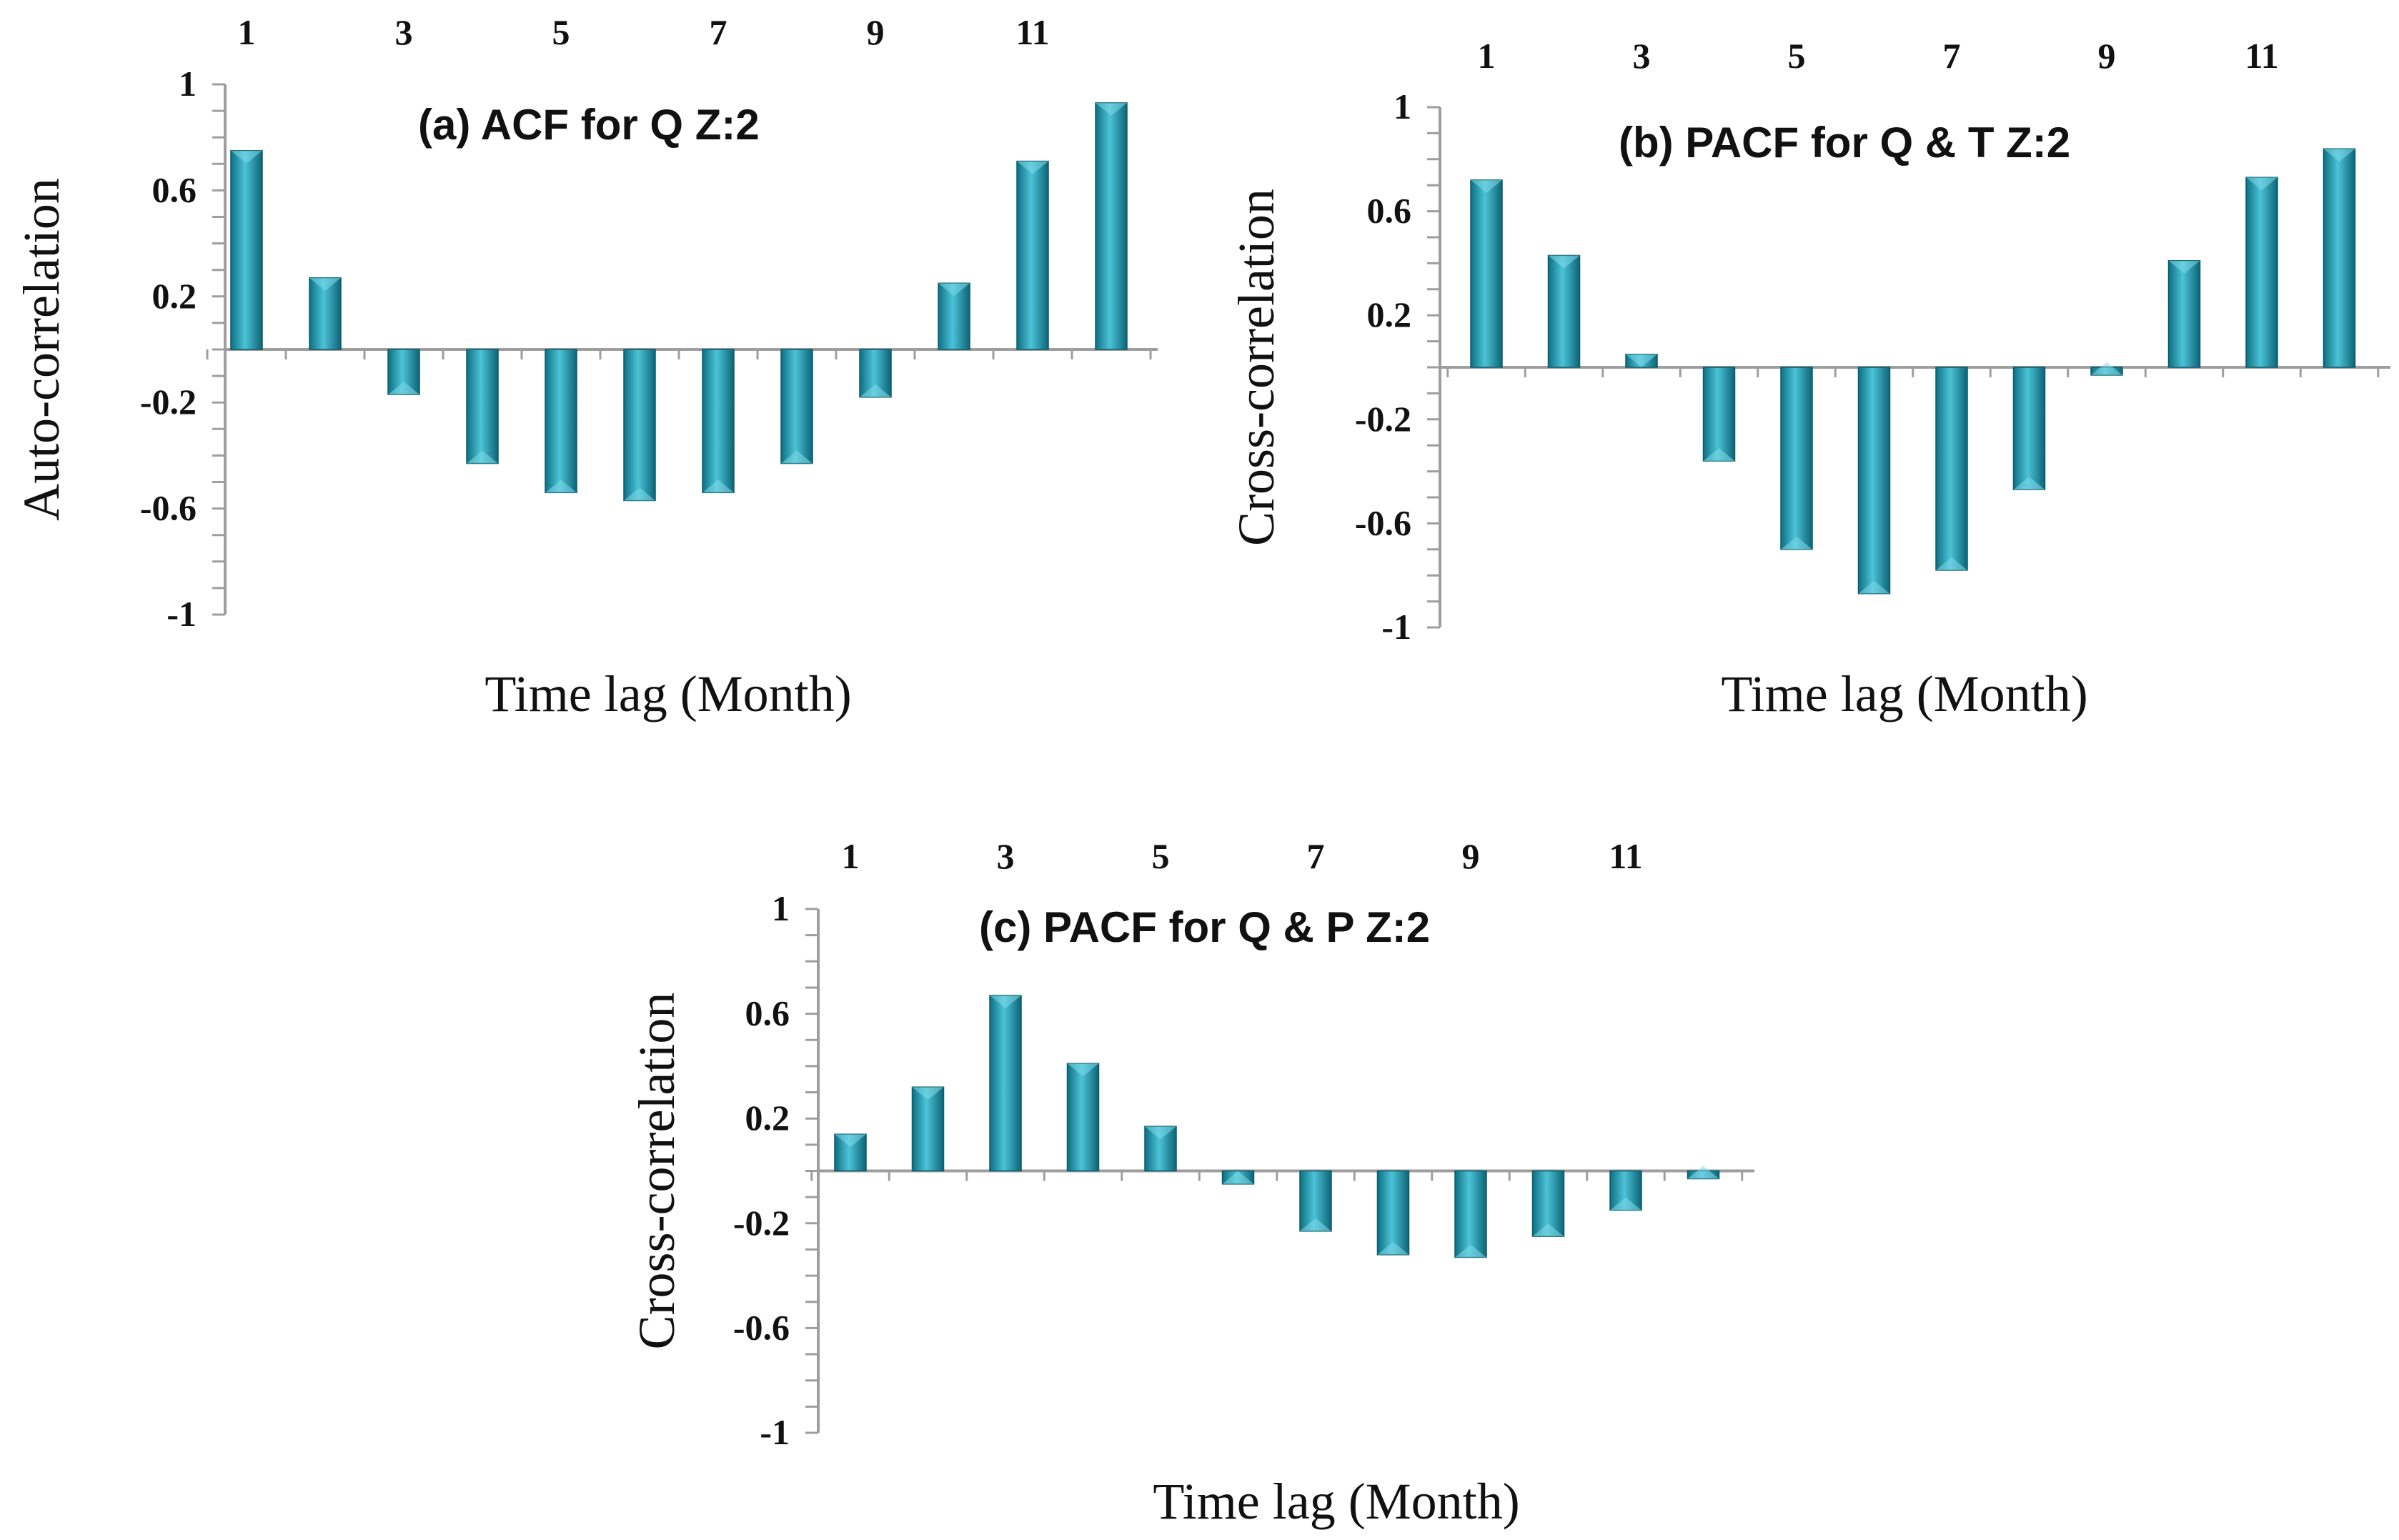  I want to click on chart-title: (a) ACF for Q Z:2, so click(589, 125).